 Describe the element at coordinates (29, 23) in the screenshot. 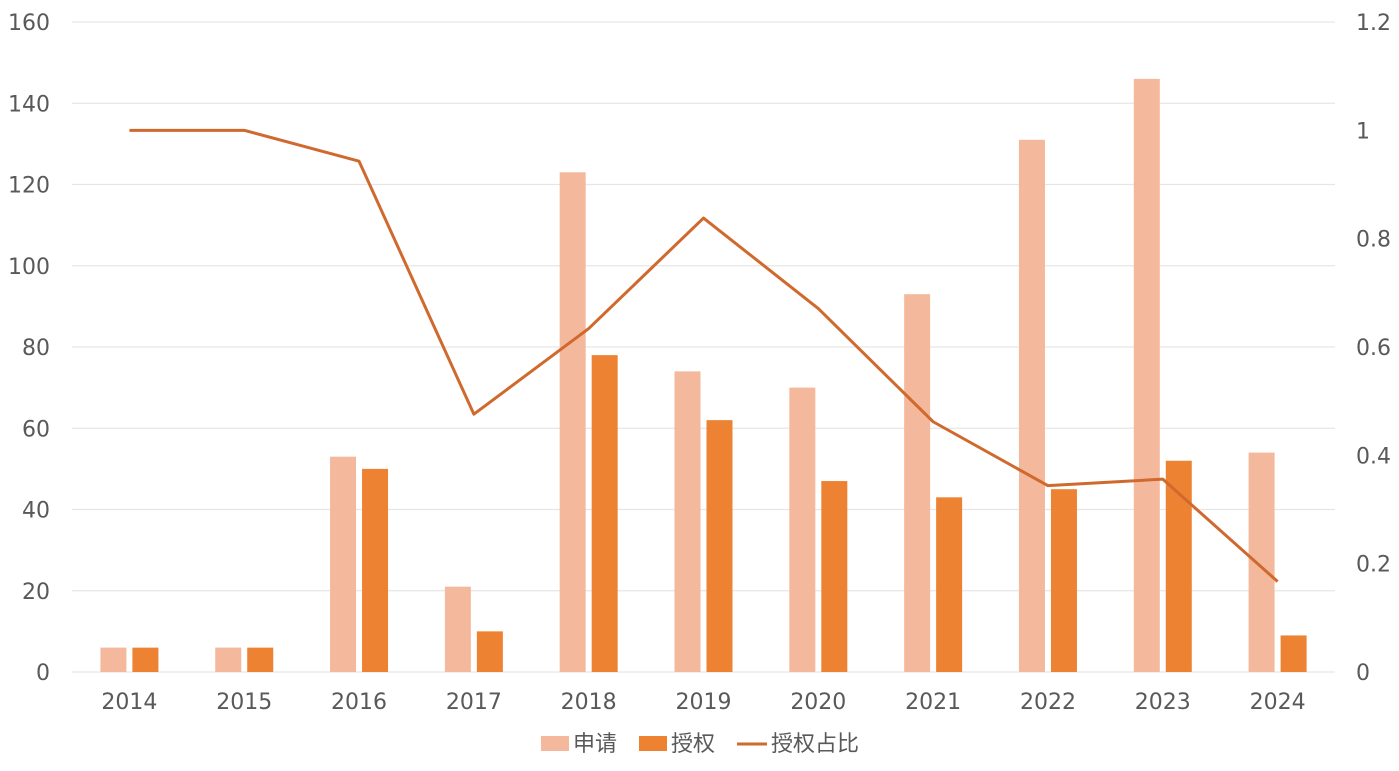

I see `left-tick-label: 160` at that location.